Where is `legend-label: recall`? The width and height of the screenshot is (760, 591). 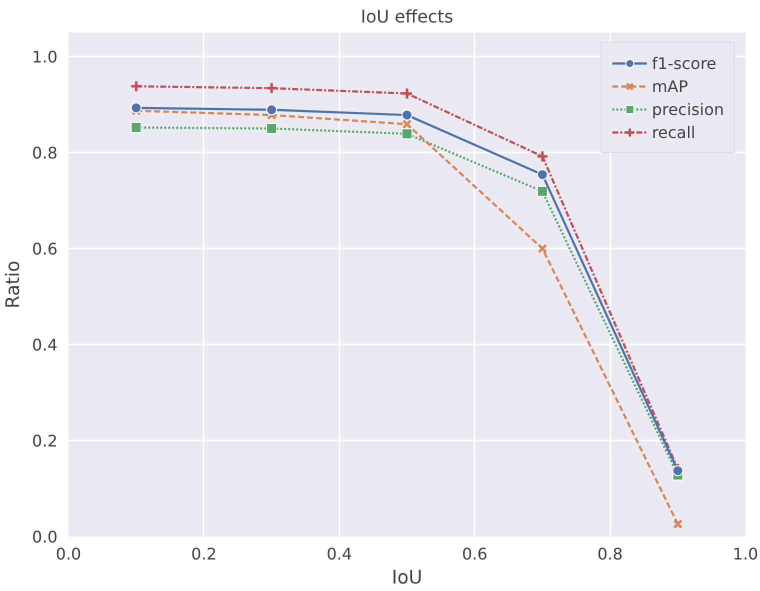
legend-label: recall is located at coordinates (674, 132).